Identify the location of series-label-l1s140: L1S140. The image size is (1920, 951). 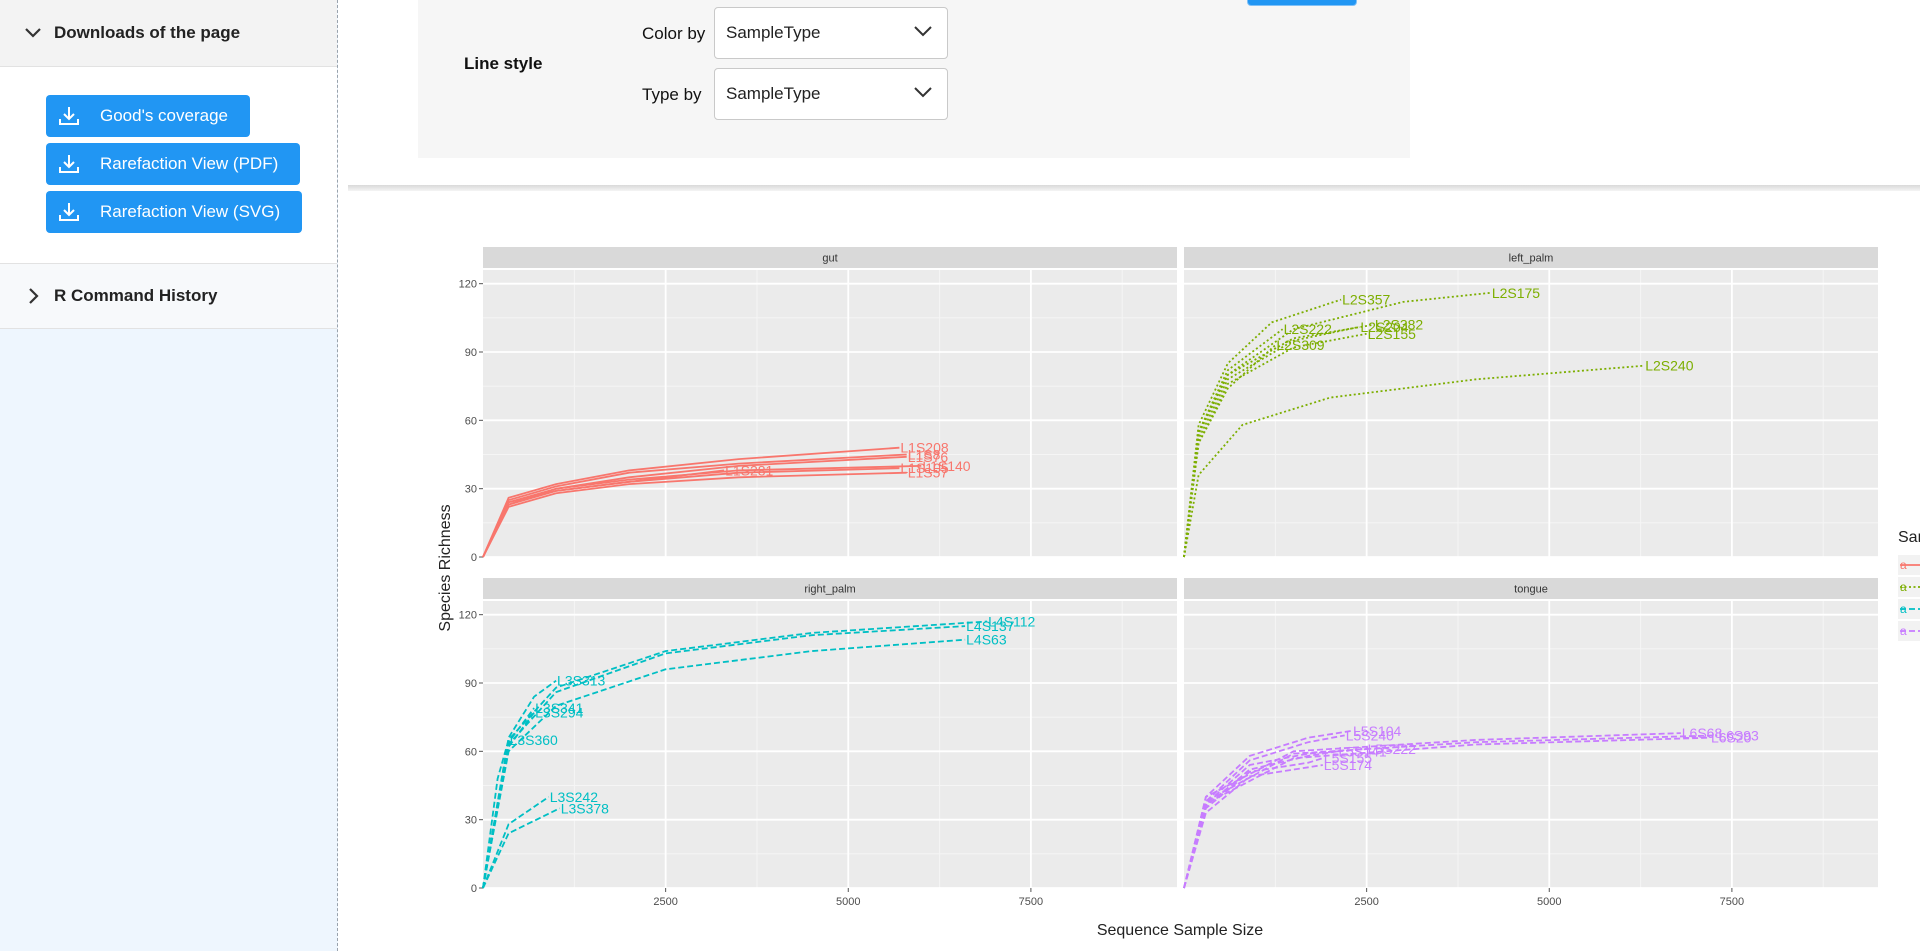
(946, 466).